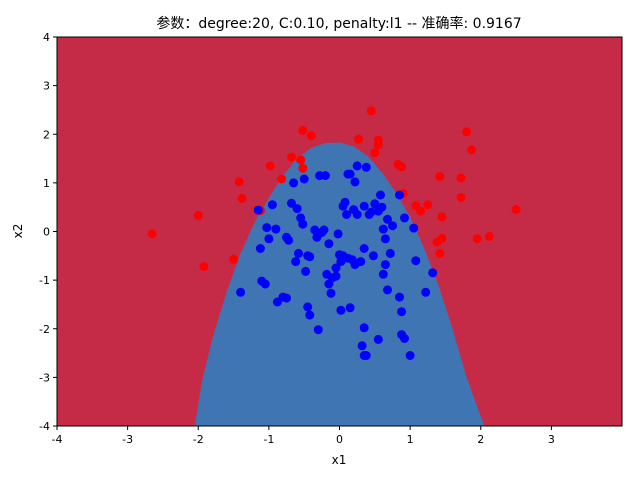 The image size is (640, 480). Describe the element at coordinates (551, 439) in the screenshot. I see `x-tick-label: 3` at that location.